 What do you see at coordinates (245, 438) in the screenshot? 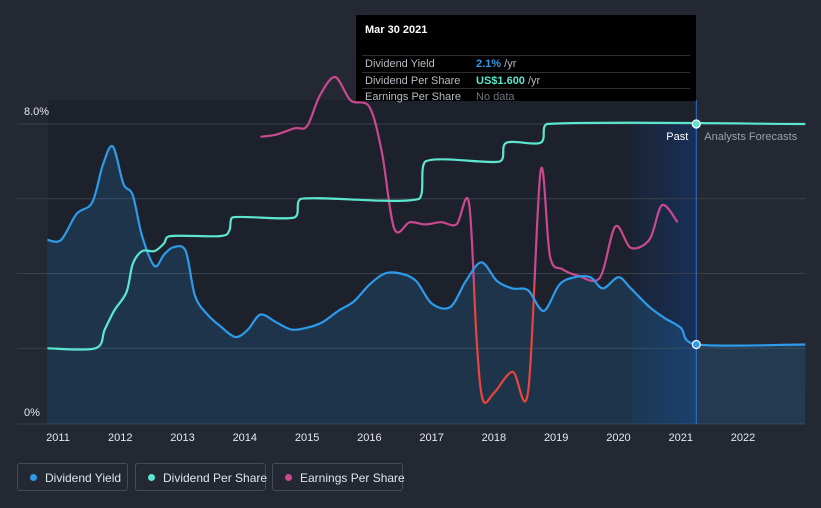
I see `x-tick-label: 2014` at bounding box center [245, 438].